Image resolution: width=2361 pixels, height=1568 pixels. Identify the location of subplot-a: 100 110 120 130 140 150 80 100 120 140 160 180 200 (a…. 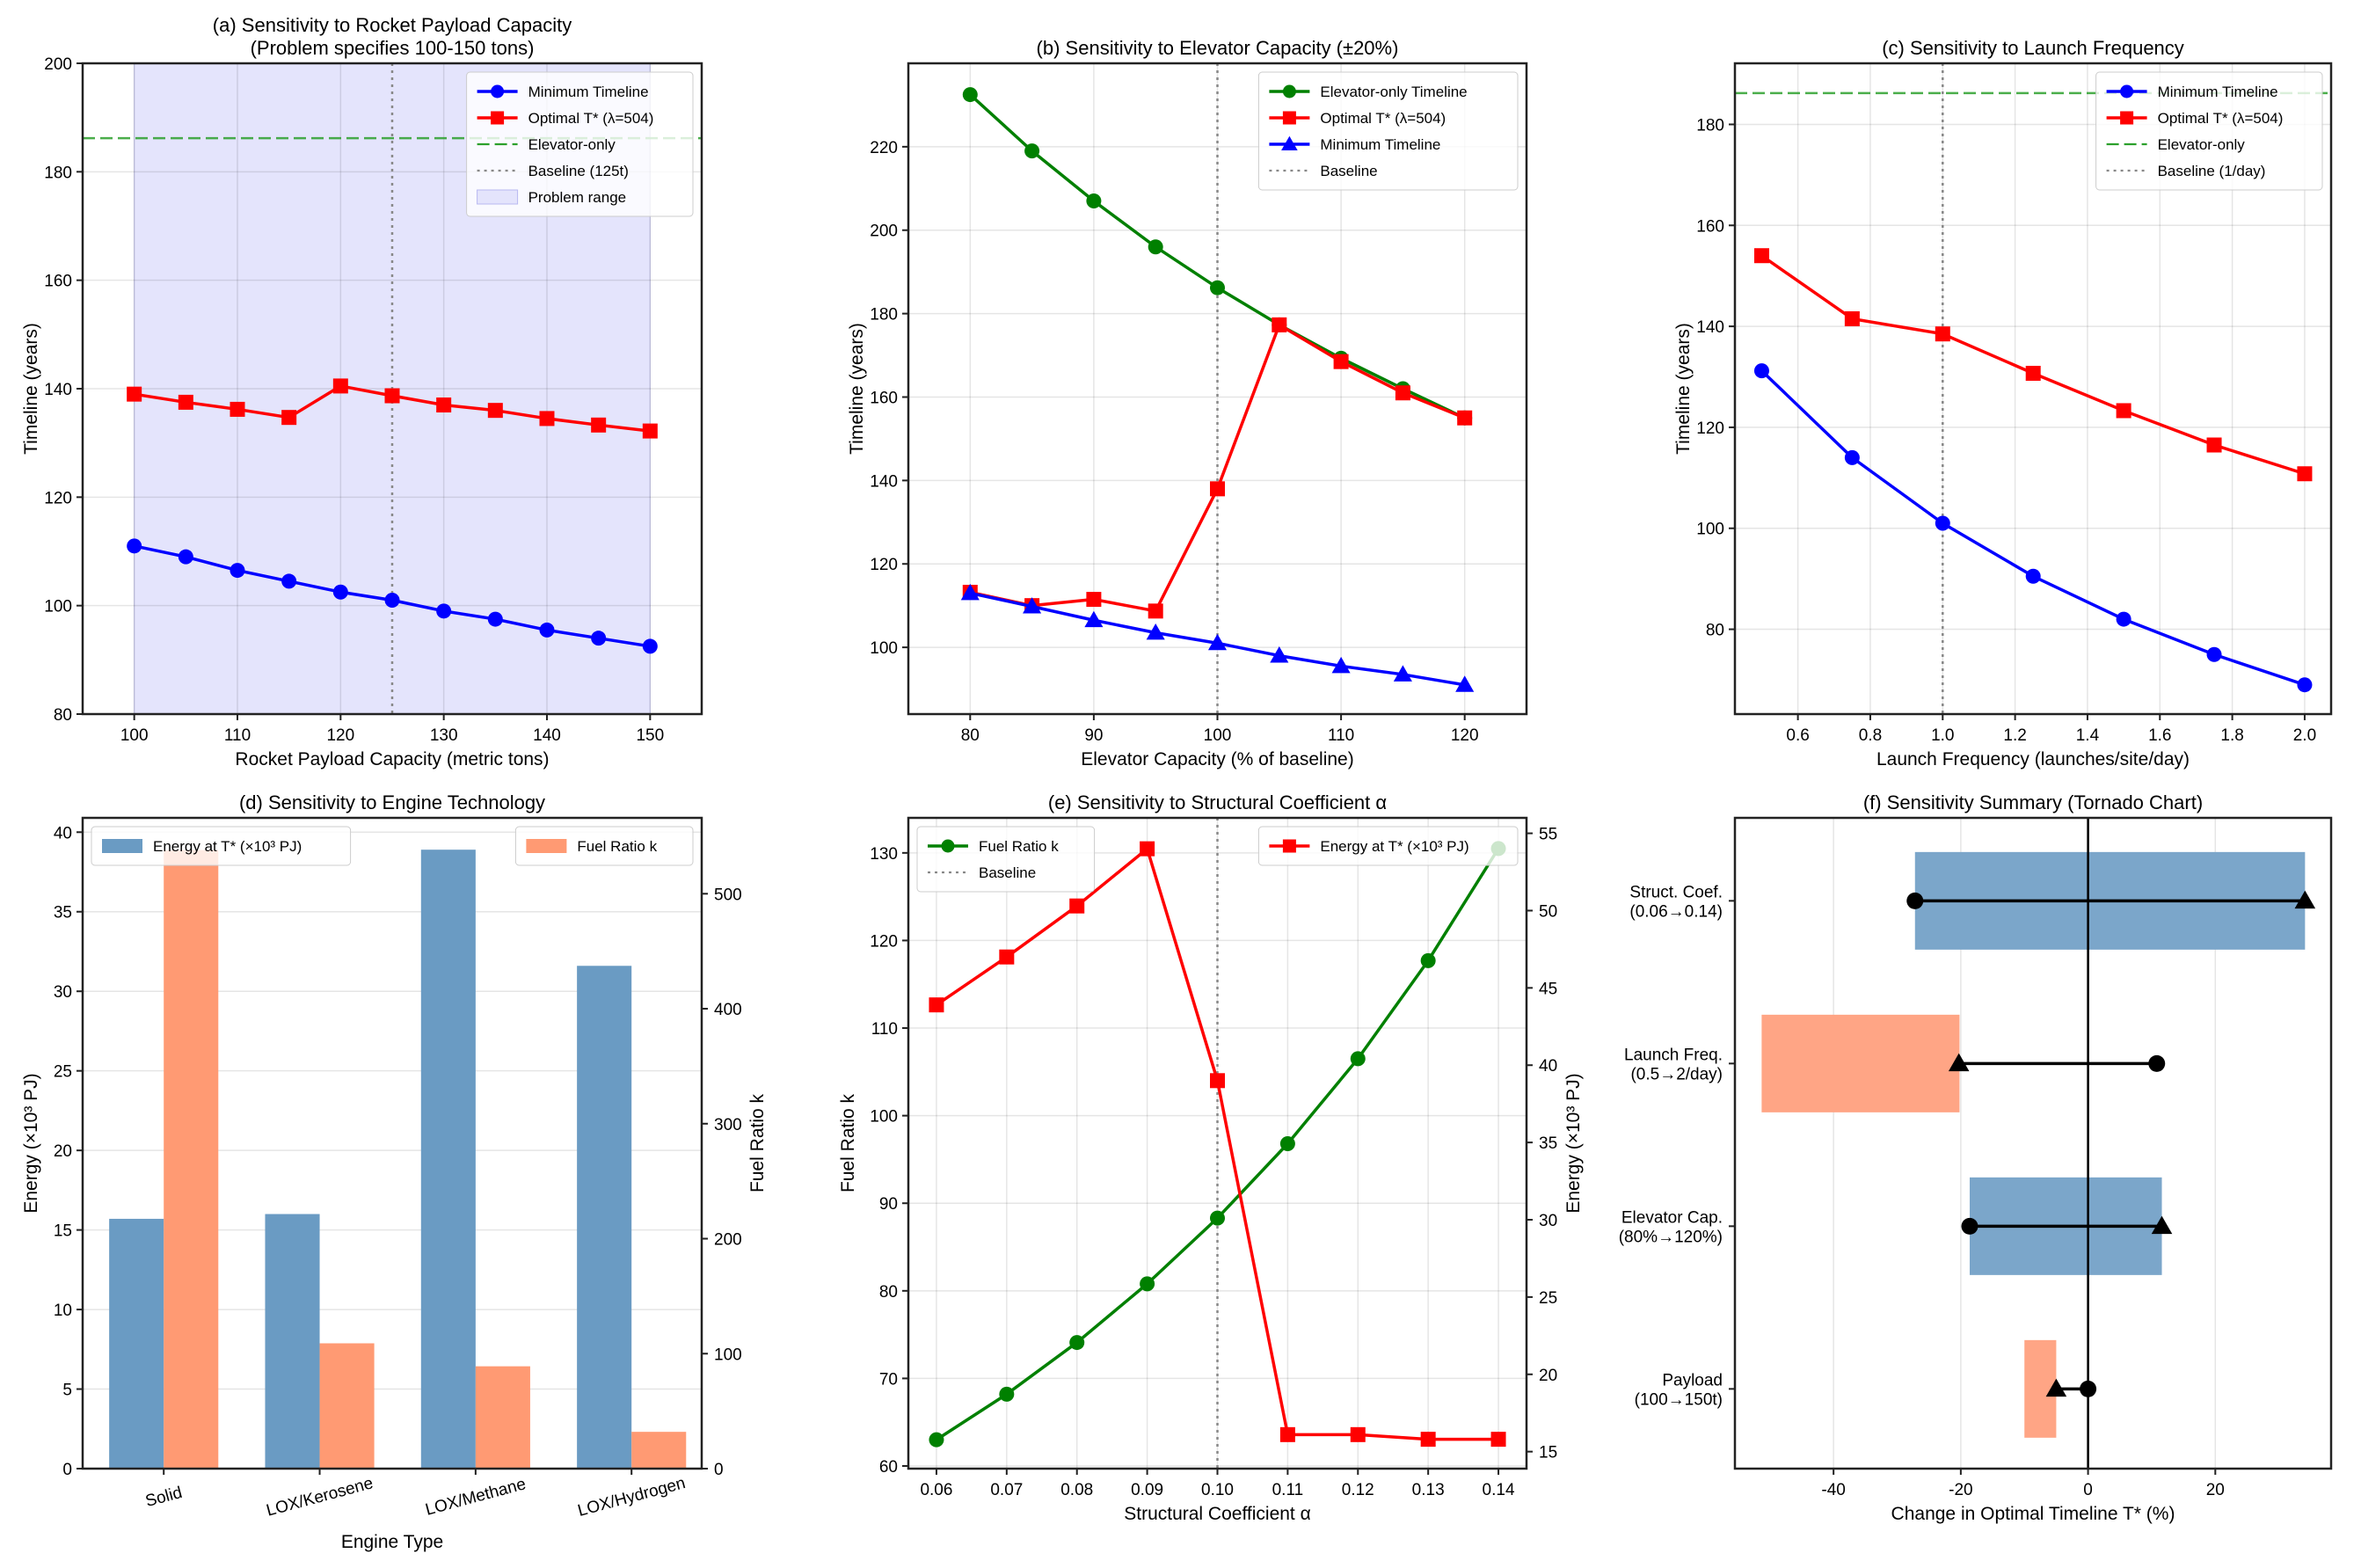
(362, 391).